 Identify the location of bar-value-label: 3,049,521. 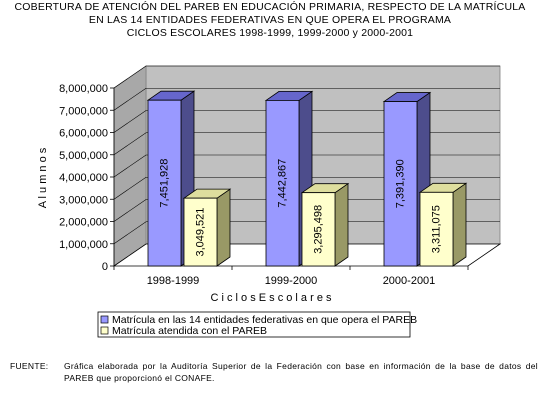
(201, 232).